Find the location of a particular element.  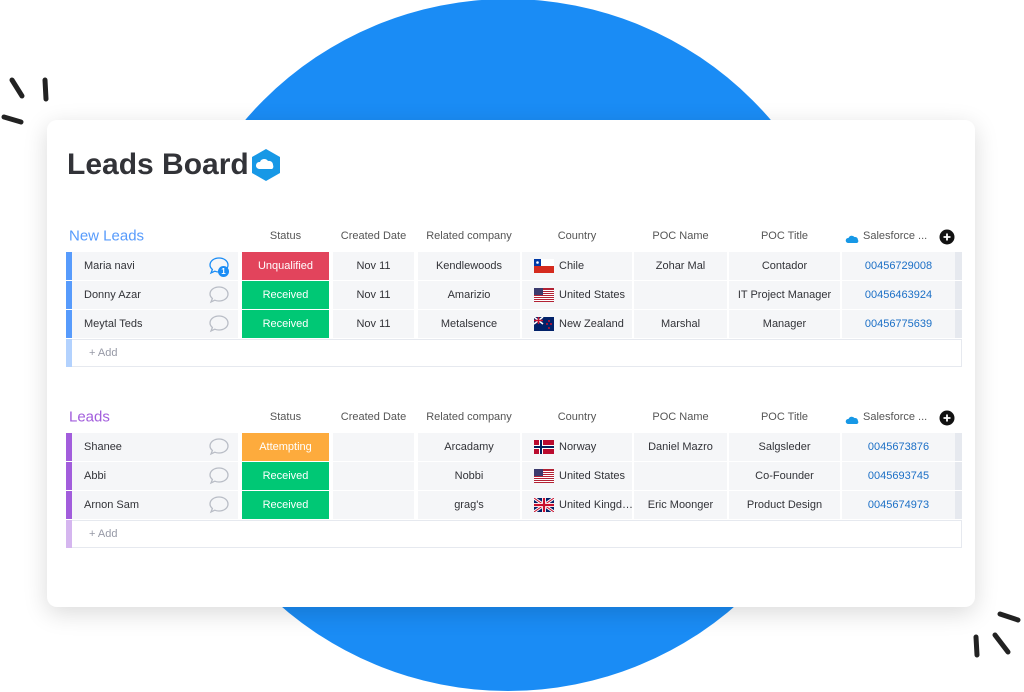

company: Amarizio is located at coordinates (469, 295).